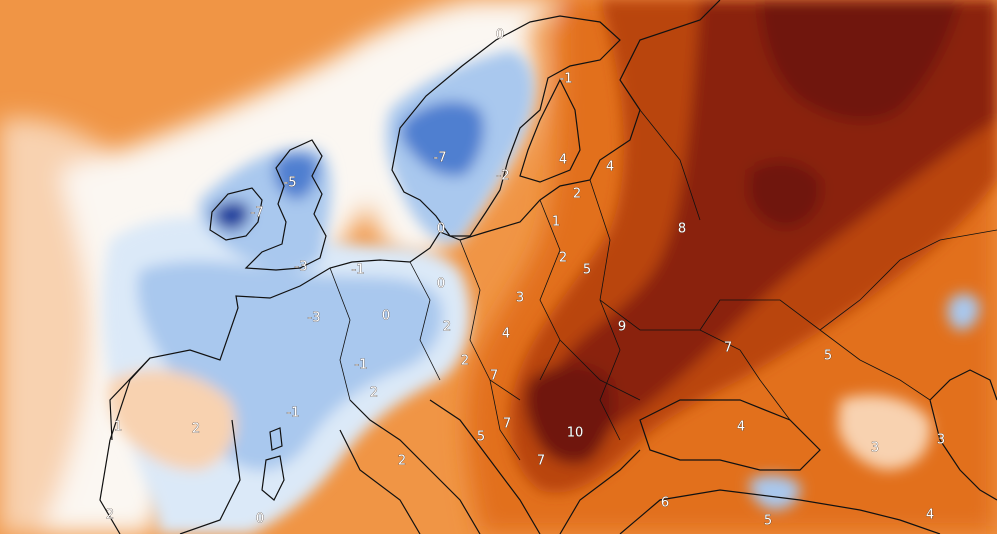 This screenshot has height=534, width=997. What do you see at coordinates (500, 35) in the screenshot?
I see `anomaly-label-northern-norway: 0` at bounding box center [500, 35].